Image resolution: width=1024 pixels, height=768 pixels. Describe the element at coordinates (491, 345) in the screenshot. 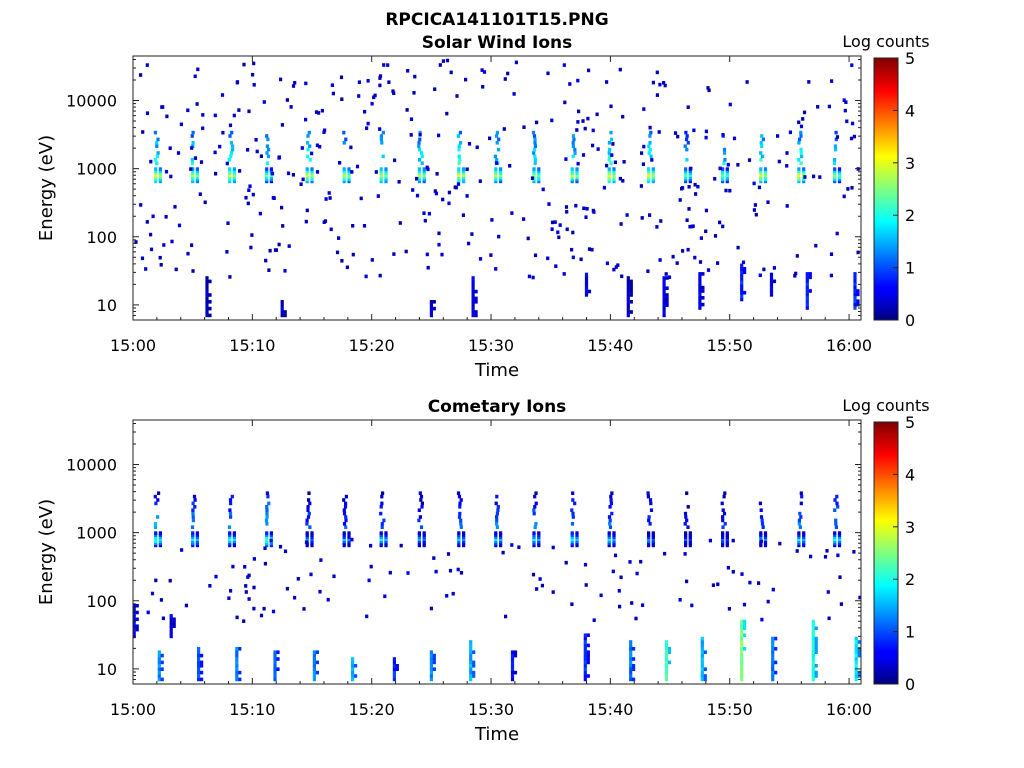

I see `x-tick-label: 15:30` at that location.